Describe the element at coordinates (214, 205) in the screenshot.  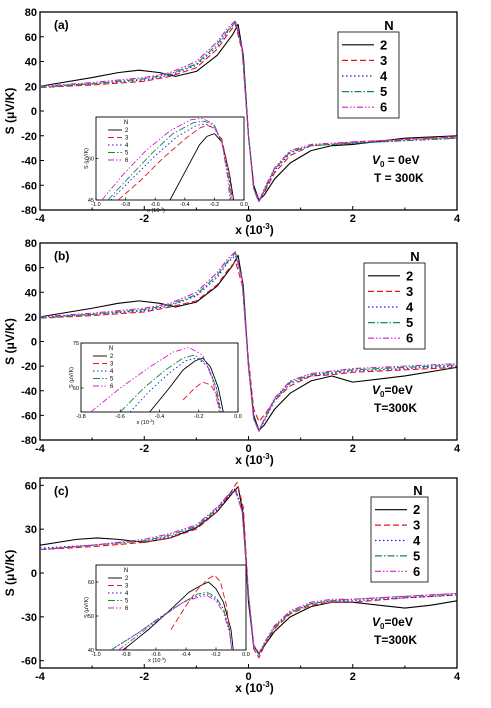
I see `inset-x-tick-label: -0.2` at that location.